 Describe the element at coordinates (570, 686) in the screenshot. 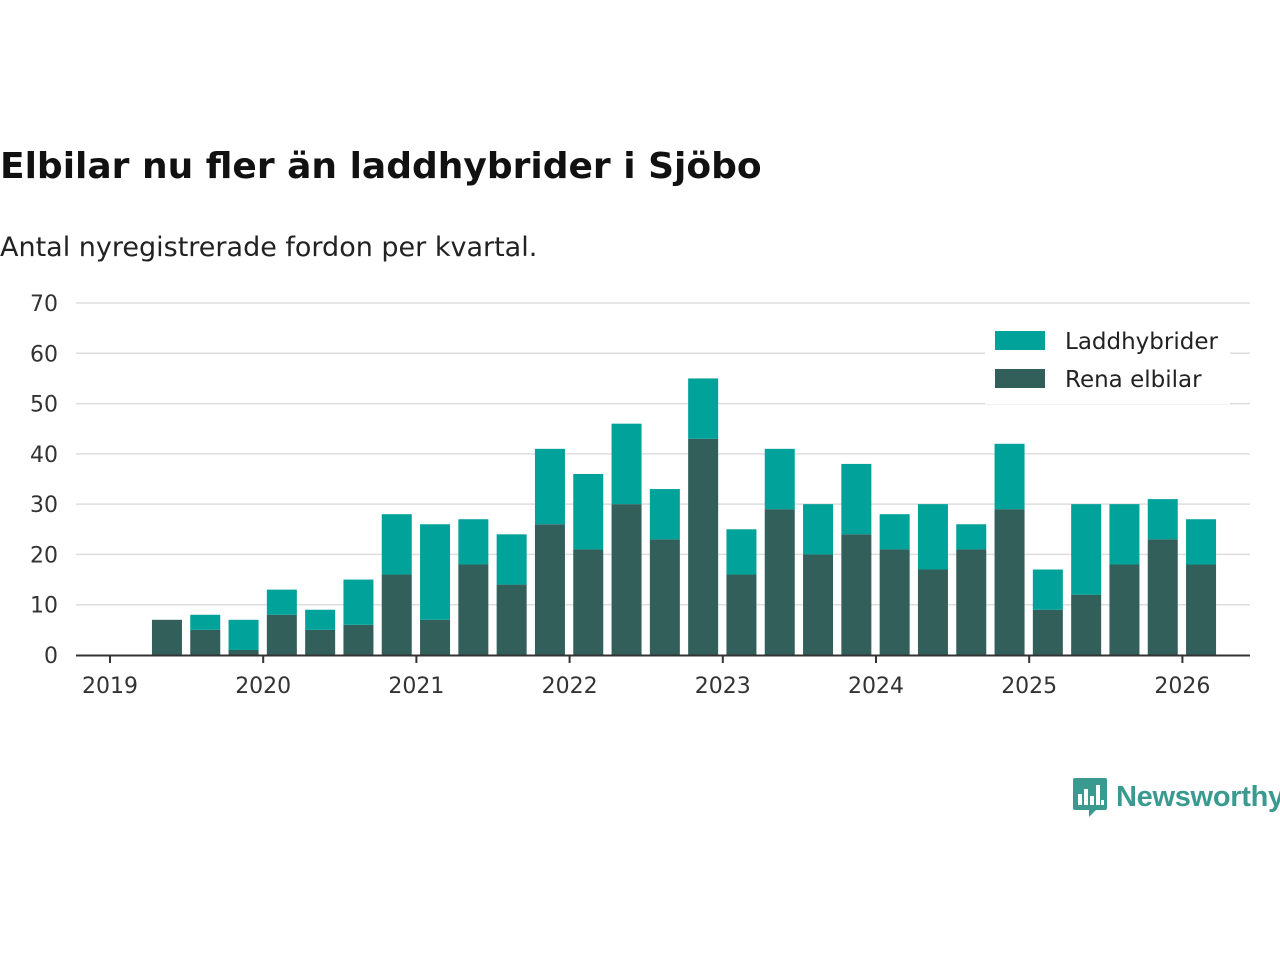

I see `x-tick-label: 2022` at that location.